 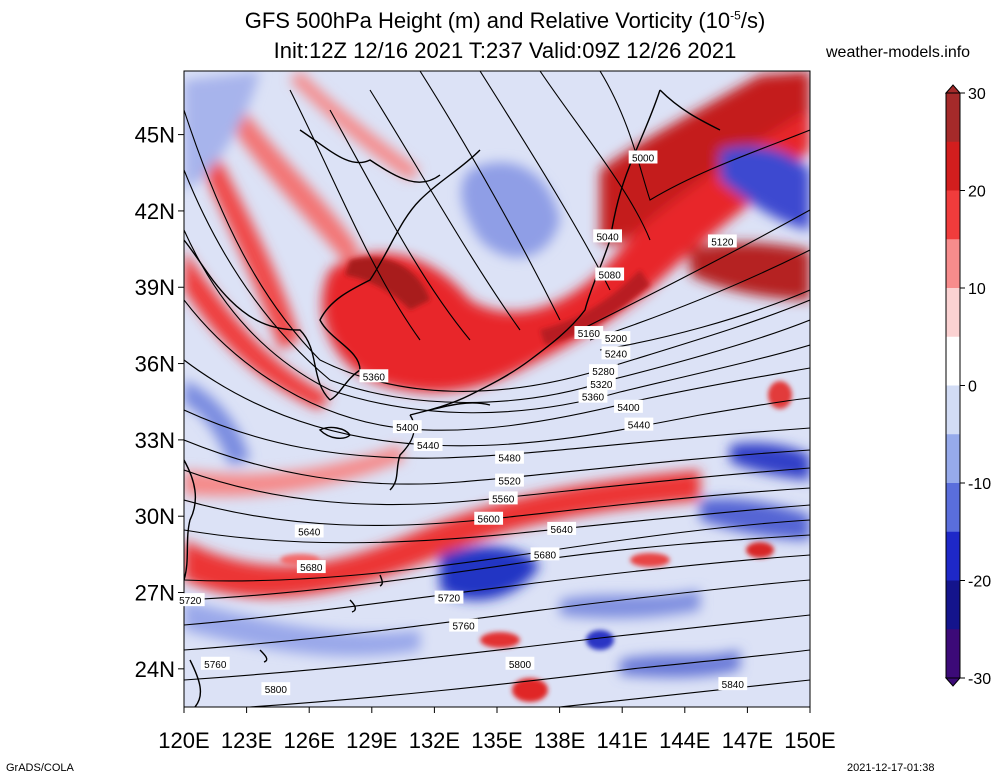 What do you see at coordinates (977, 289) in the screenshot?
I see `colorbar-tick-label: 10` at bounding box center [977, 289].